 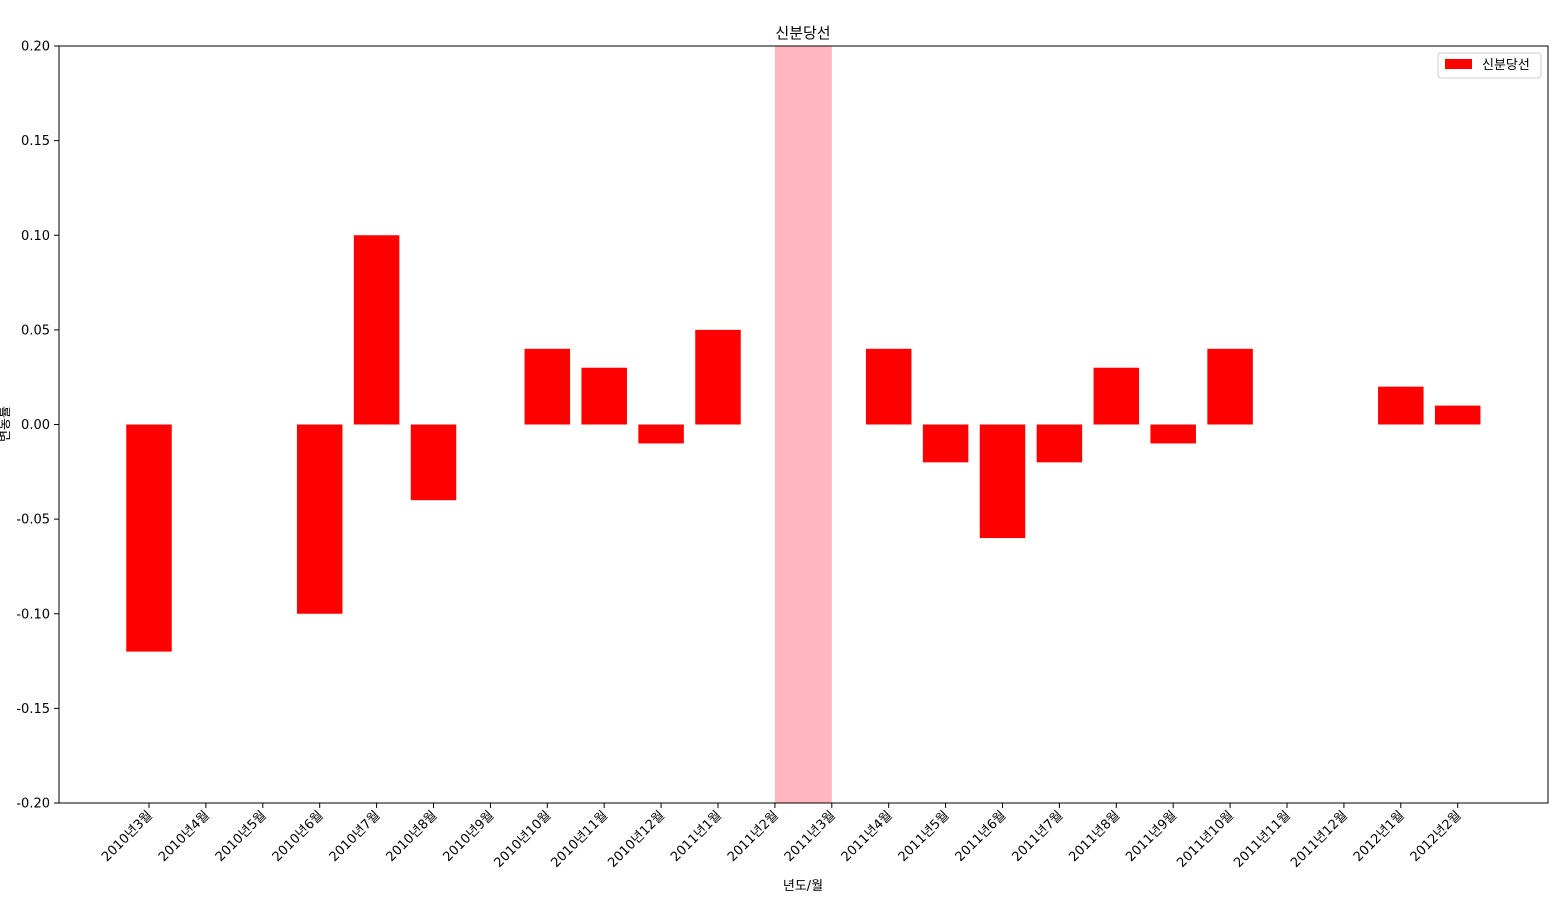 I want to click on x-tick-label: 2010년5월, so click(x=241, y=836).